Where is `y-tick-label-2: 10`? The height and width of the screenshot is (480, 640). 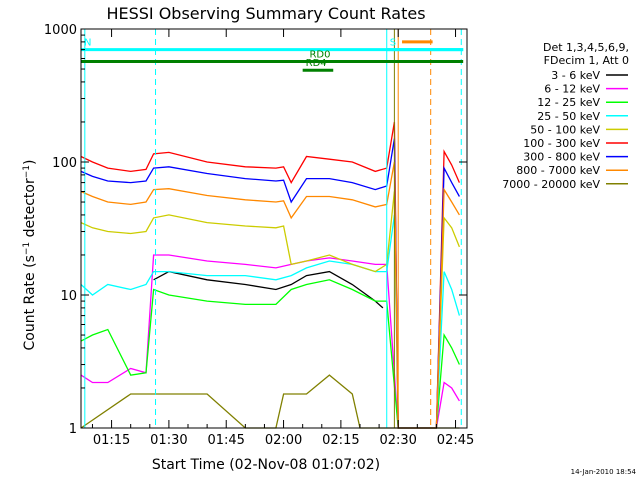
y-tick-label-2: 10 is located at coordinates (68, 296).